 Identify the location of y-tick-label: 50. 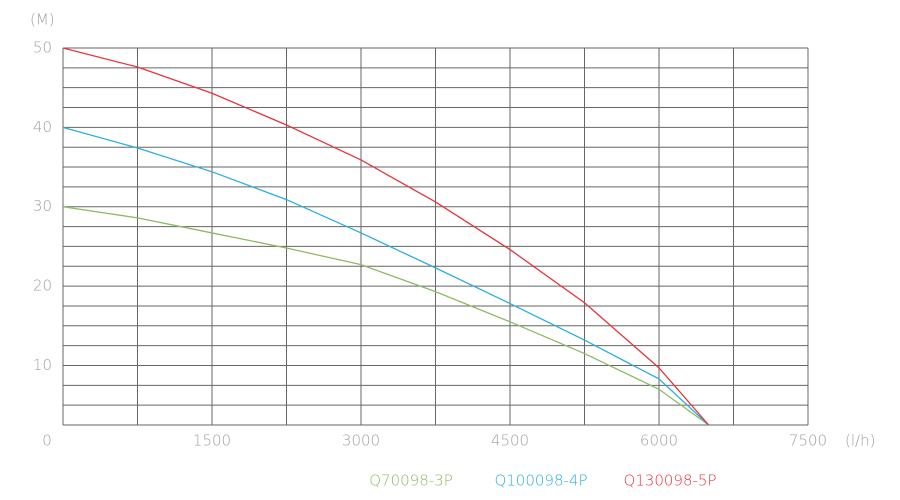
(42, 48).